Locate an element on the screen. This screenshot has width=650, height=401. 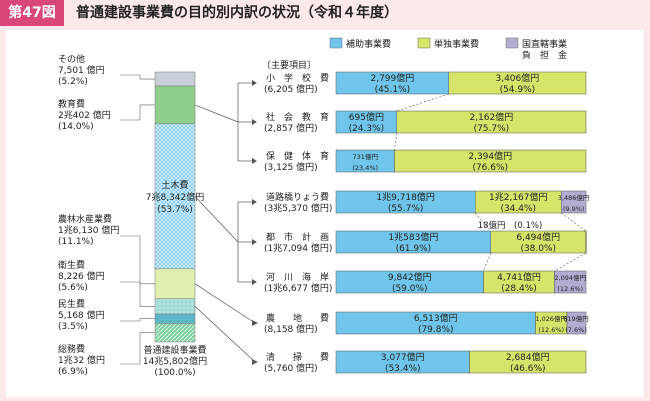
figure-title: 普通建設事業費の目的別内訳の状況（令和４年度） is located at coordinates (237, 13).